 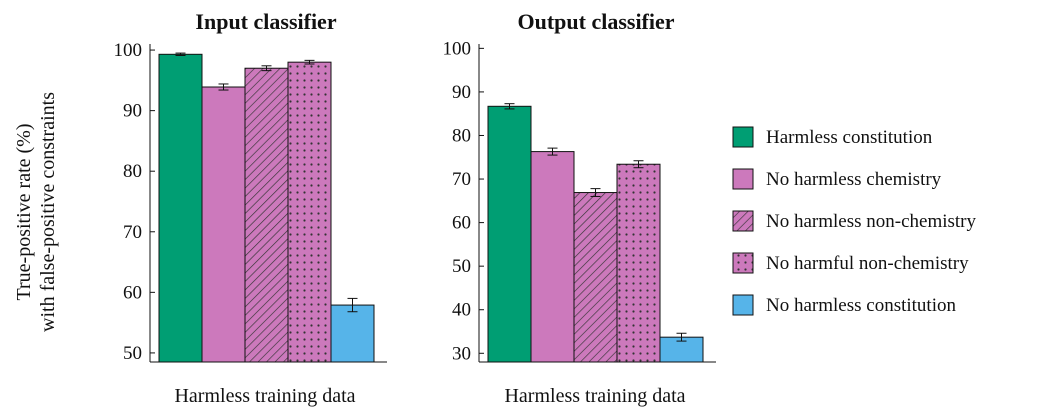 What do you see at coordinates (461, 266) in the screenshot?
I see `output-classifiery-tick-label: 50` at bounding box center [461, 266].